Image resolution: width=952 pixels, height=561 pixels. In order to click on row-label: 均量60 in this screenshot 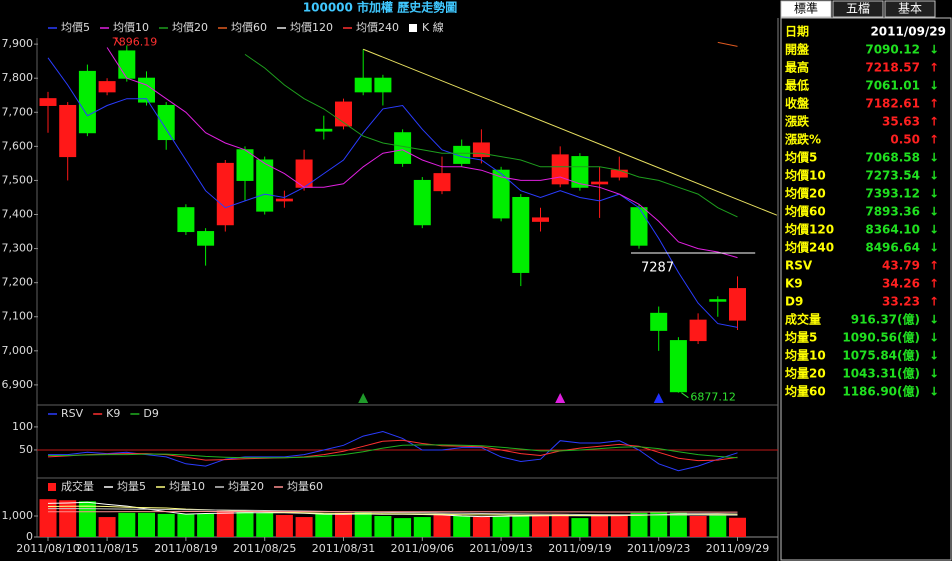, I will do `click(805, 391)`.